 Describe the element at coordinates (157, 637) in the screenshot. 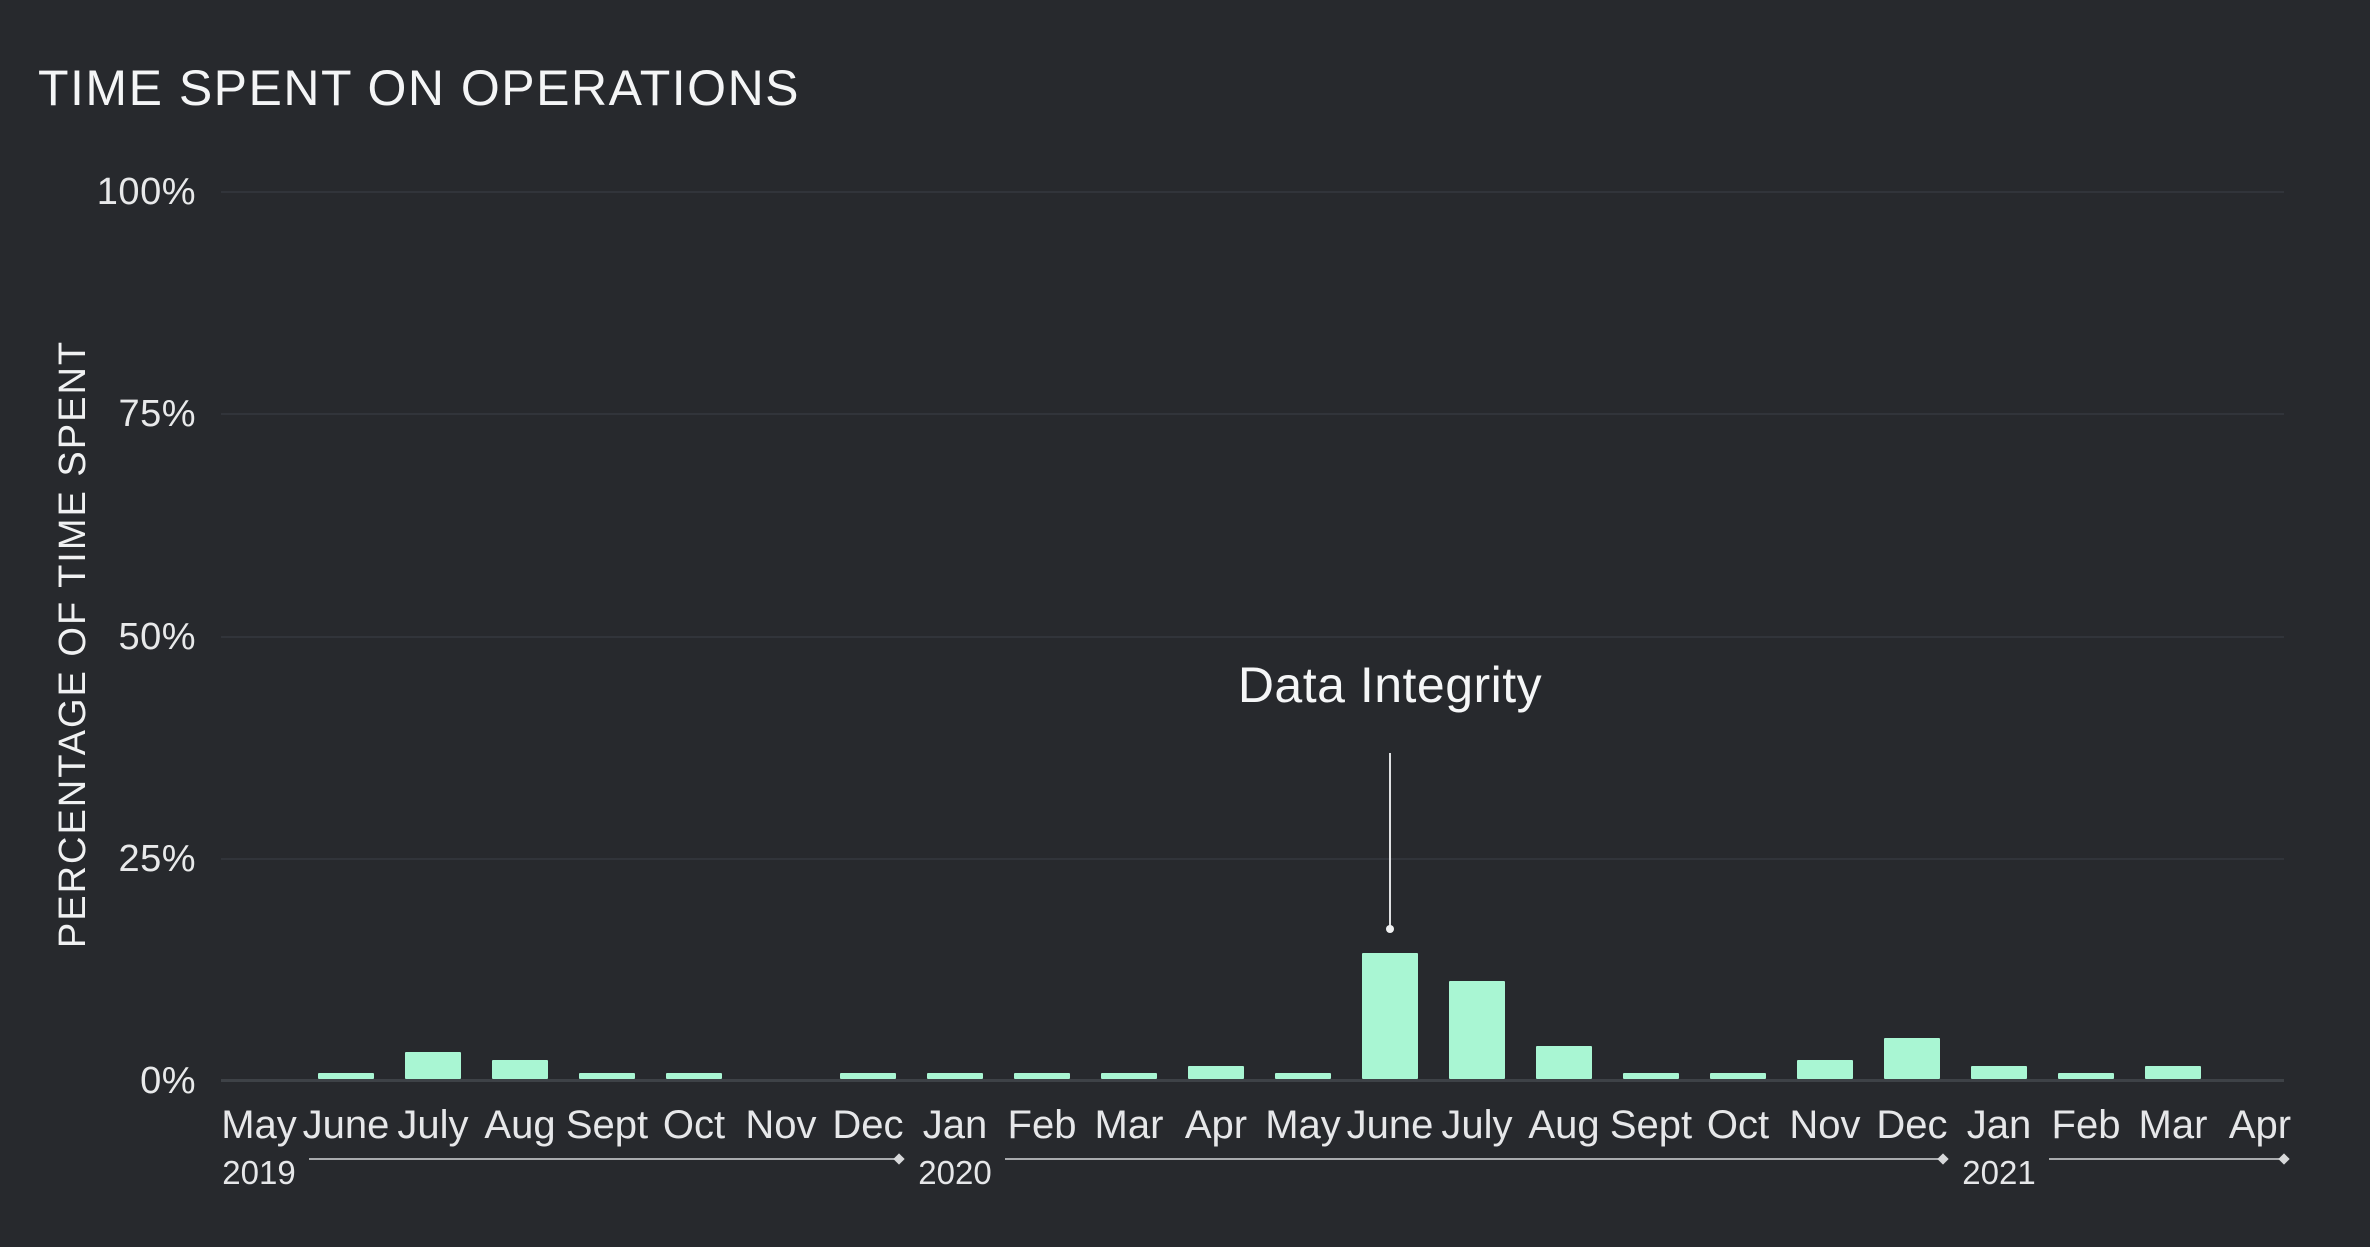

I see `y-tick-label: 50%` at that location.